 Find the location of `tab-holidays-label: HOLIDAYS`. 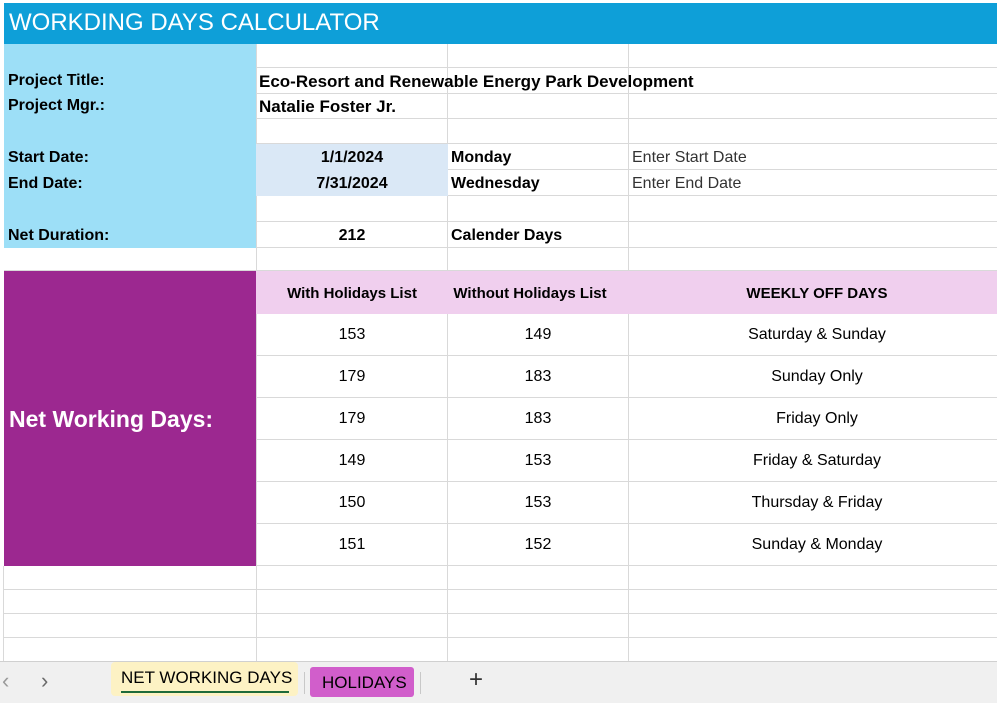

tab-holidays-label: HOLIDAYS is located at coordinates (364, 682).